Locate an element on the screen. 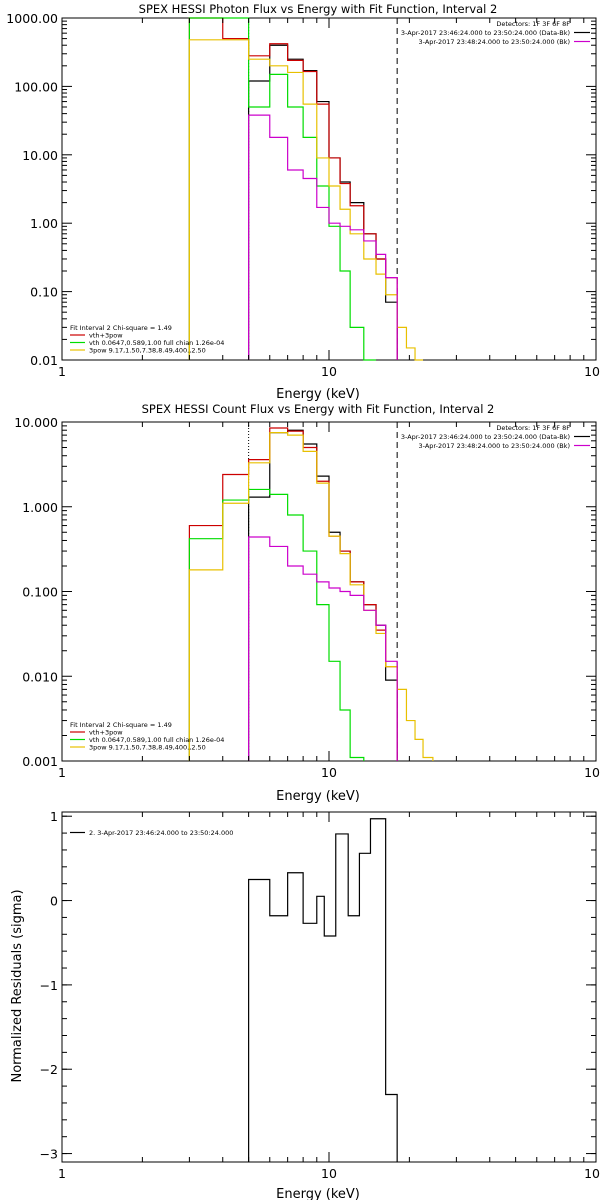  residuals-marks is located at coordinates (323, 990).